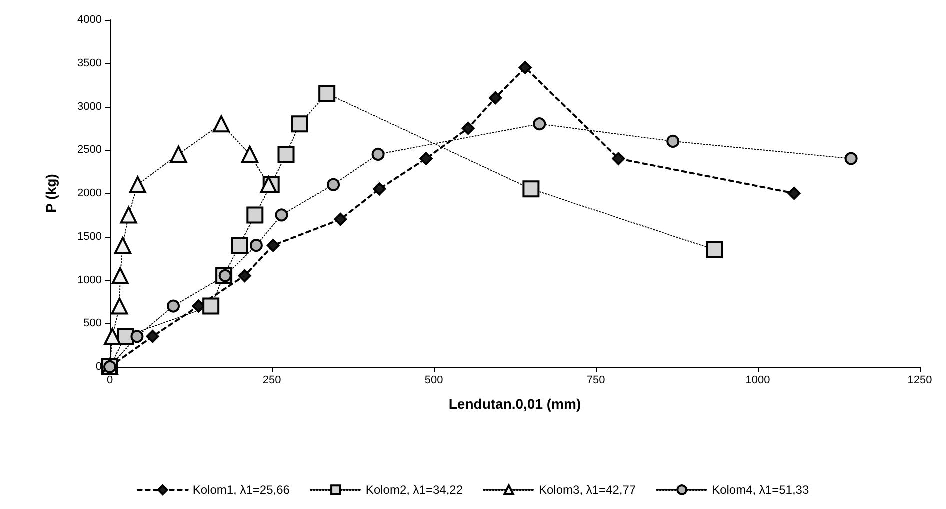 Image resolution: width=946 pixels, height=509 pixels. I want to click on x-tick-label: 0, so click(110, 380).